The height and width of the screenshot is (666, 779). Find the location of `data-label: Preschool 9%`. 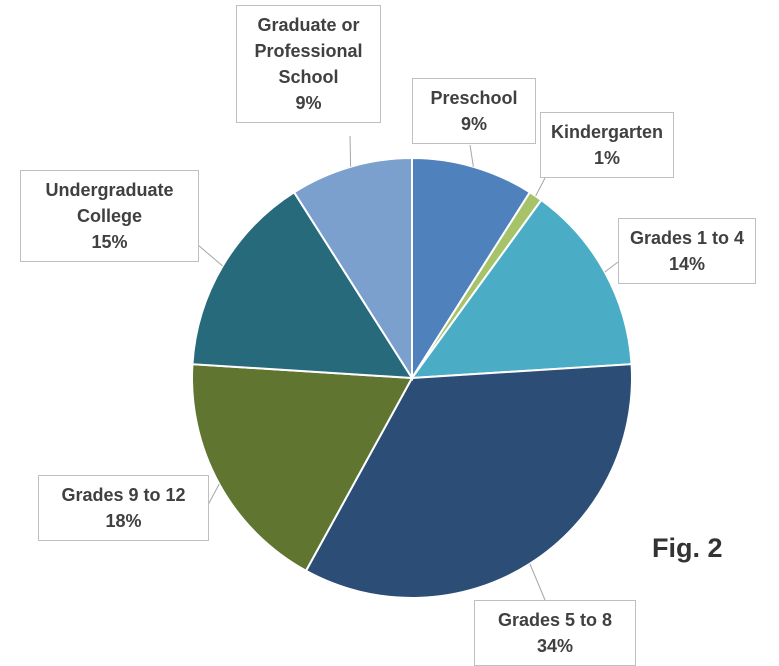

data-label: Preschool 9% is located at coordinates (474, 111).